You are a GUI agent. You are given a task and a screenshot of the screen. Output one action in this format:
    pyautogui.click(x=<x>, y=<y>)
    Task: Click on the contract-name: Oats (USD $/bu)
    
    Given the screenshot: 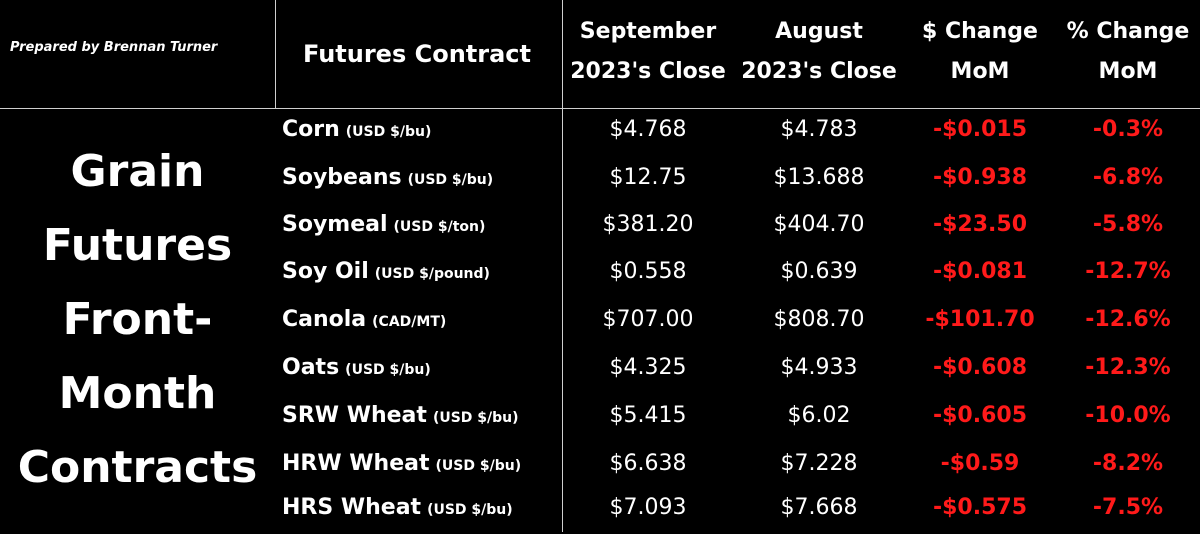 What is the action you would take?
    pyautogui.click(x=356, y=368)
    